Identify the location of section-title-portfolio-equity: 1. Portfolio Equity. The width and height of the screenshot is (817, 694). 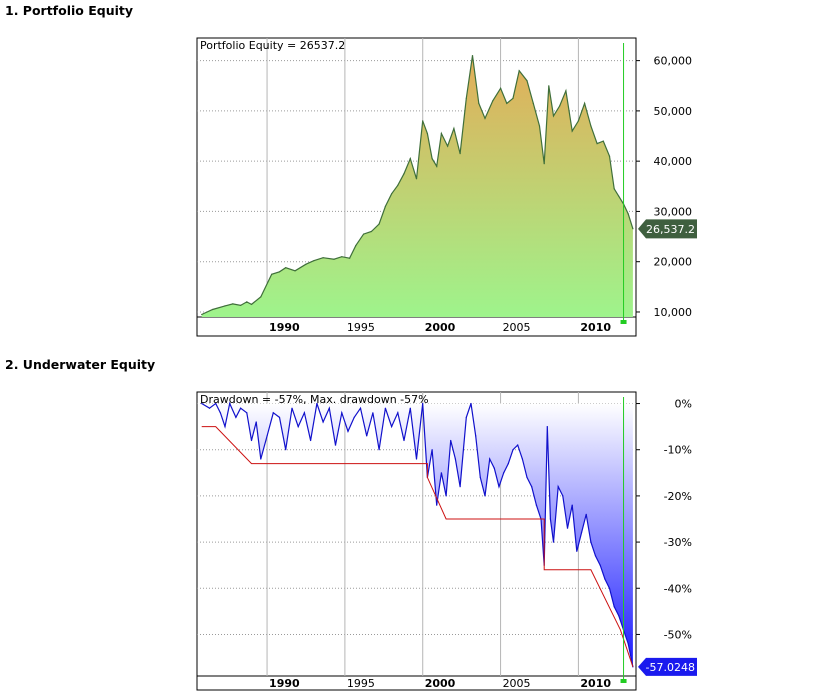
(69, 10).